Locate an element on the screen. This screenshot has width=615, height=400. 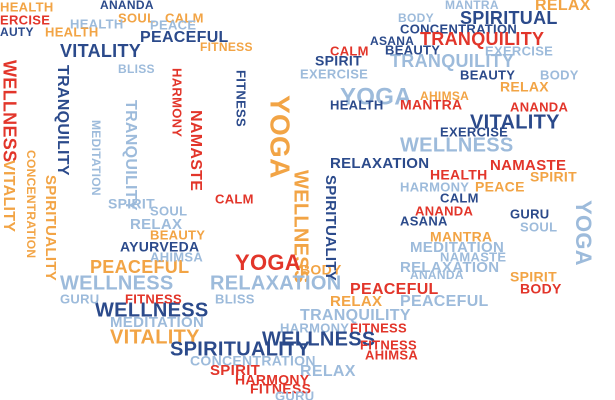
word: AUTY is located at coordinates (17, 32).